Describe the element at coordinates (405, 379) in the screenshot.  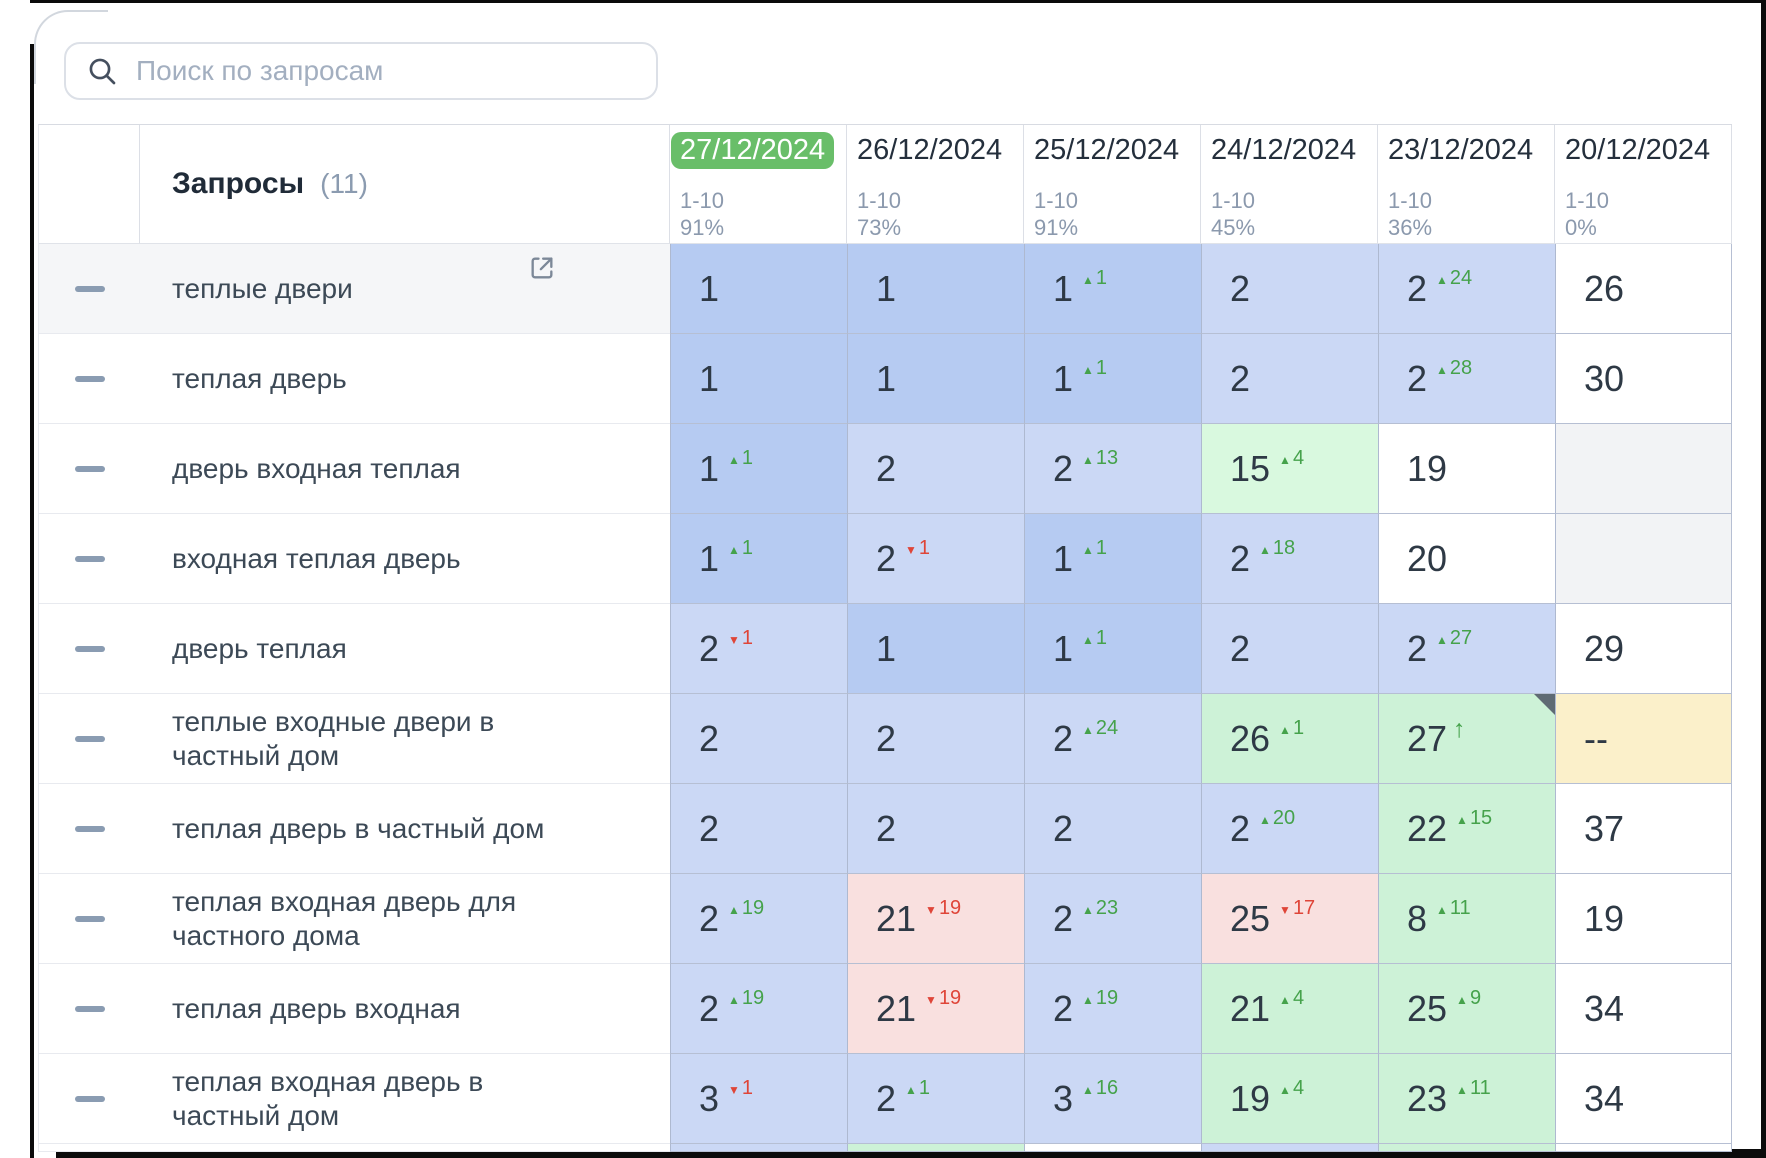
I see `keyword-cell: теплая дверь` at that location.